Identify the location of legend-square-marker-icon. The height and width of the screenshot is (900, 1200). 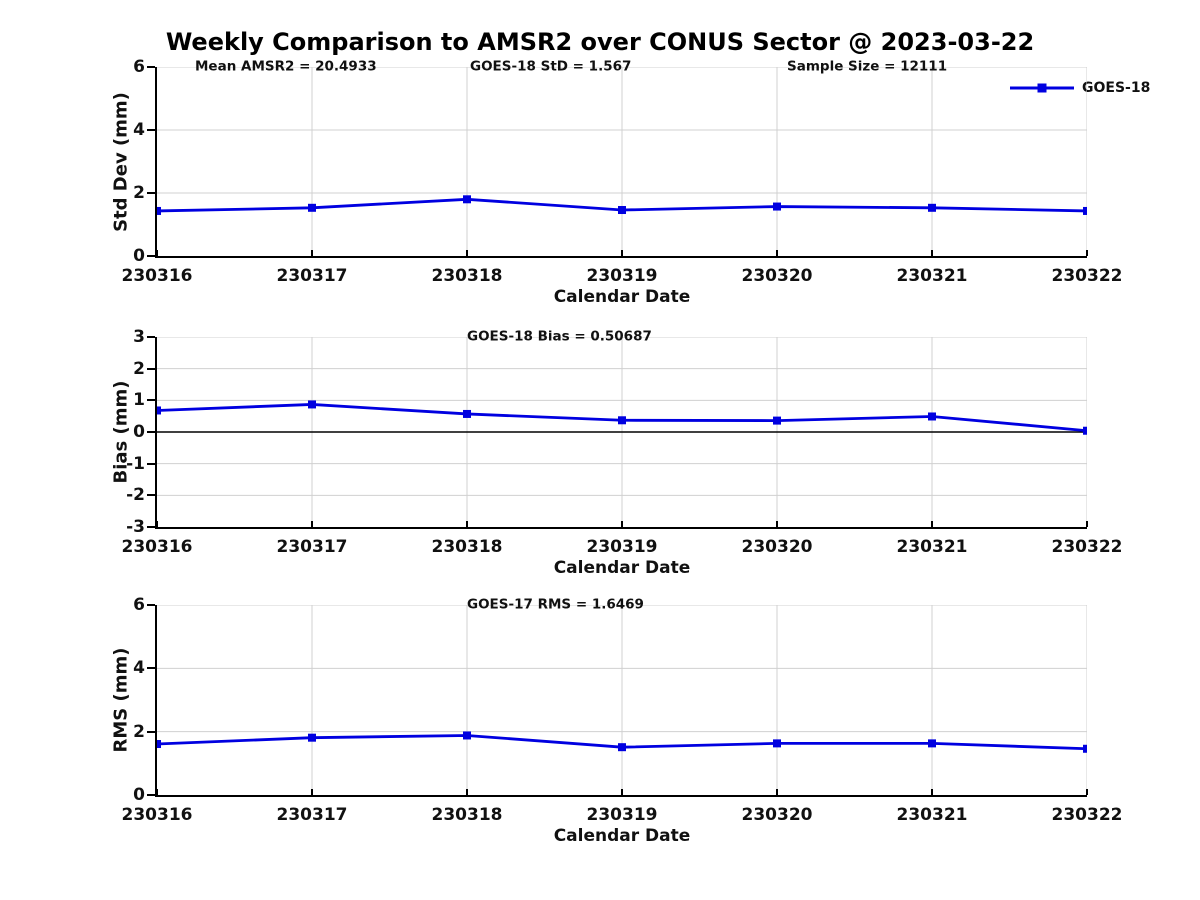
(1042, 88).